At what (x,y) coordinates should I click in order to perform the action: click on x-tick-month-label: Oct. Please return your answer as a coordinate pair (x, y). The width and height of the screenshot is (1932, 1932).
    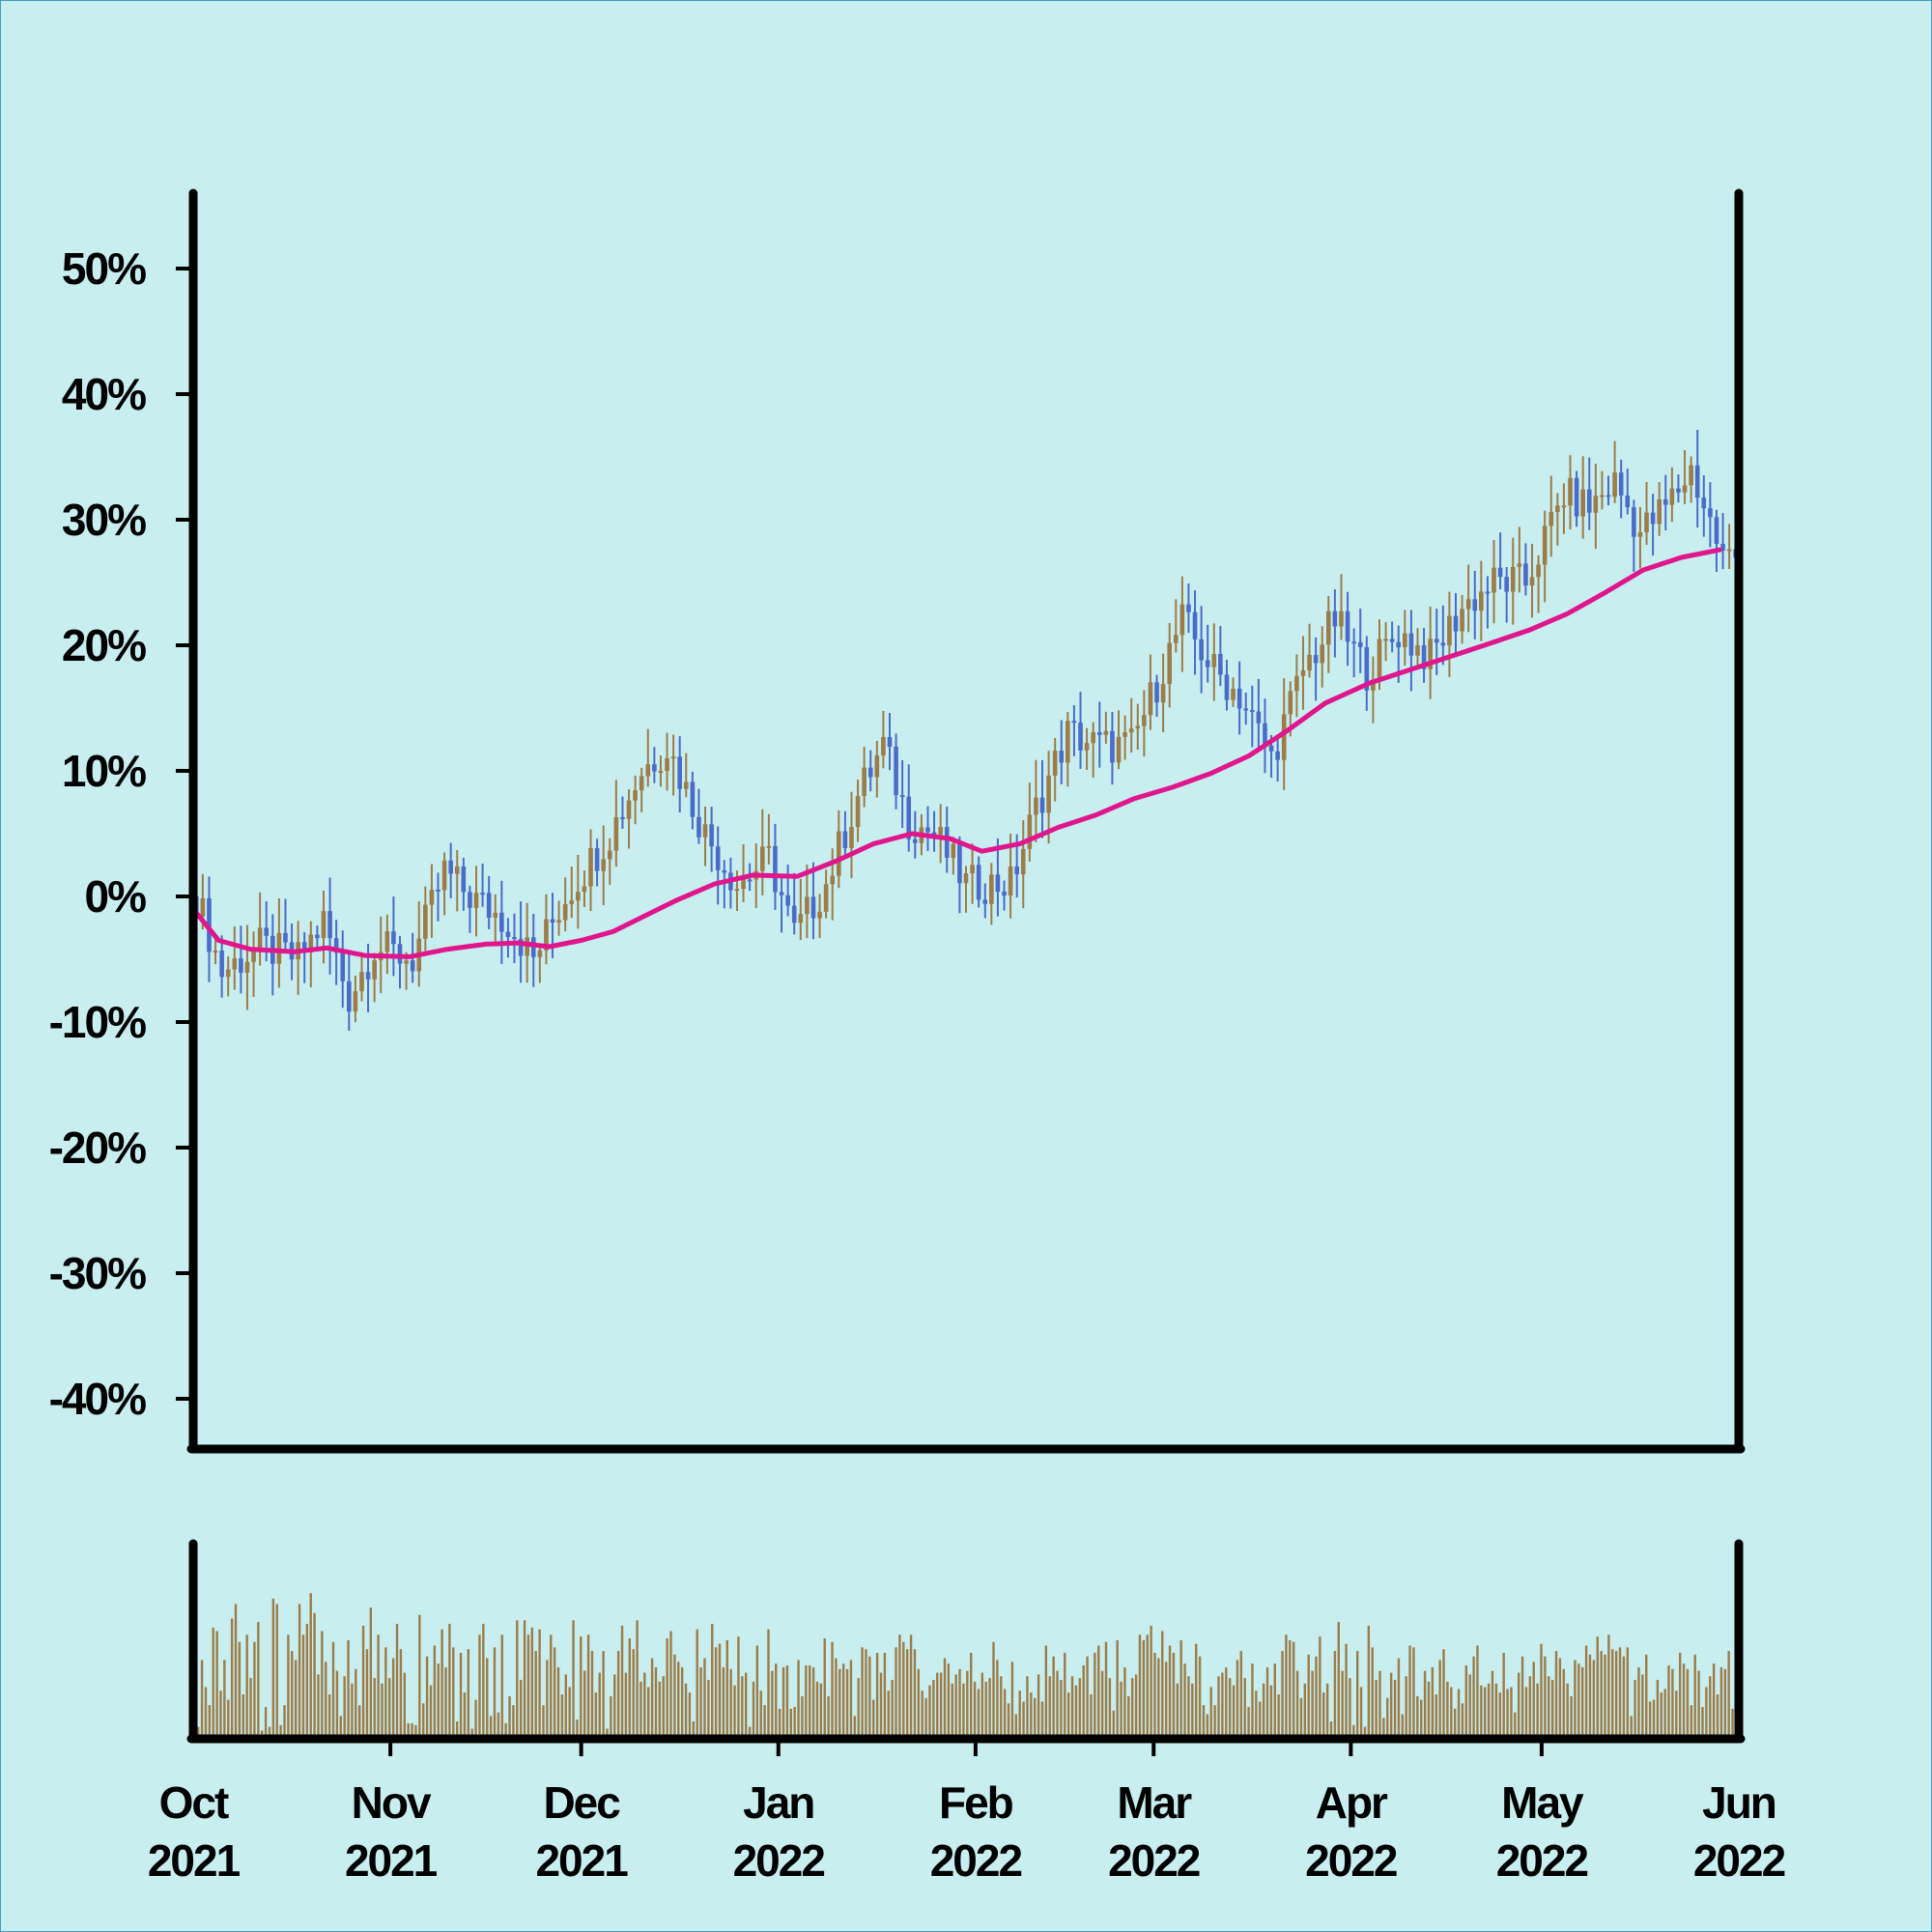
    Looking at the image, I should click on (194, 1802).